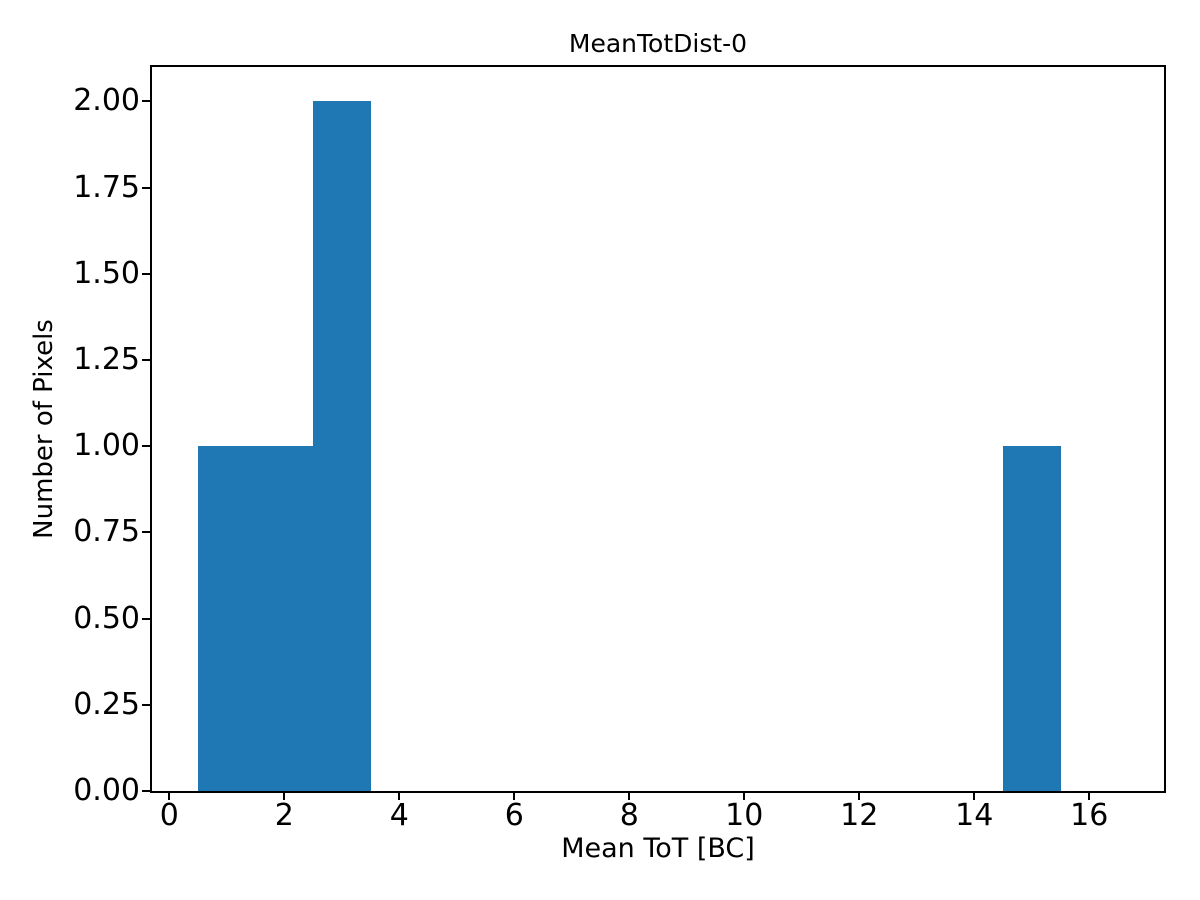 This screenshot has height=900, width=1200. I want to click on x-tick-label: 0, so click(169, 815).